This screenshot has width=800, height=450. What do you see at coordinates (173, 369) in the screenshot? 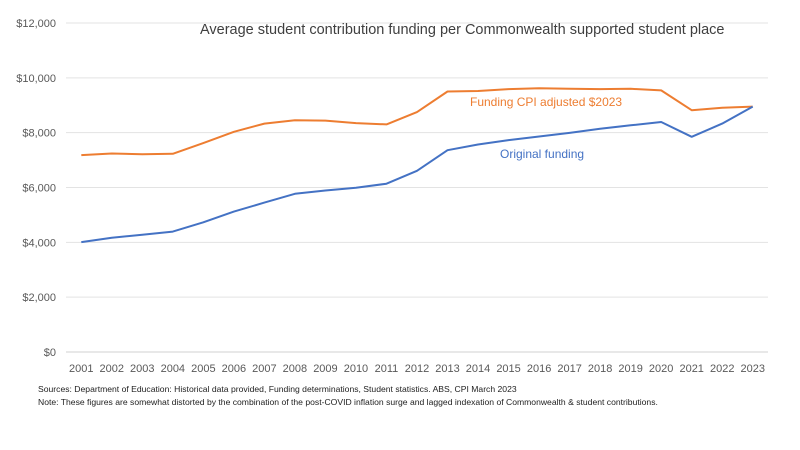
I see `x-tick-label: 2004` at bounding box center [173, 369].